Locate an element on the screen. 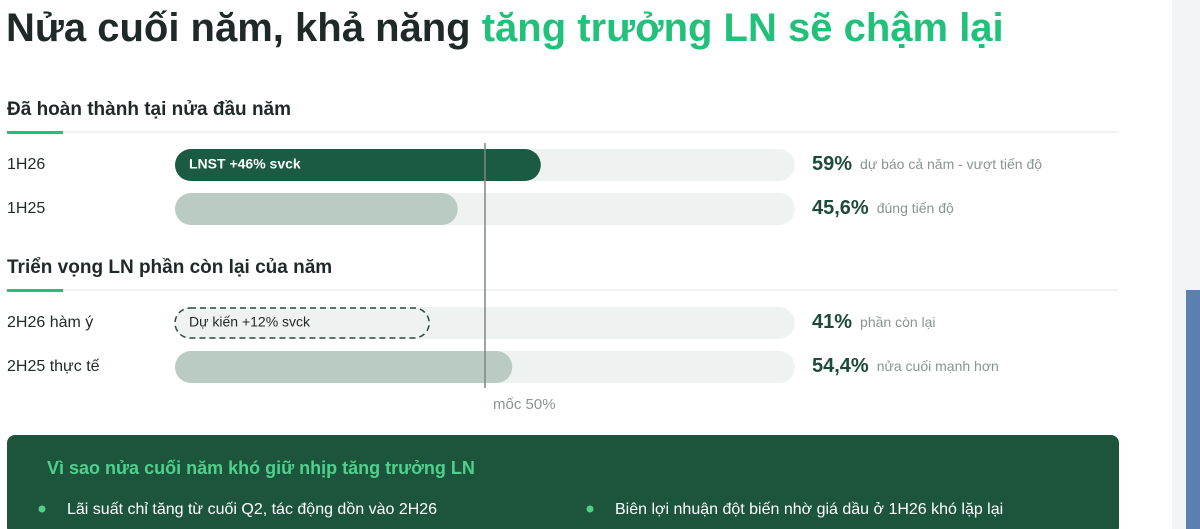 The width and height of the screenshot is (1200, 529). title-plain: Nửa cuối năm, khả năng is located at coordinates (244, 28).